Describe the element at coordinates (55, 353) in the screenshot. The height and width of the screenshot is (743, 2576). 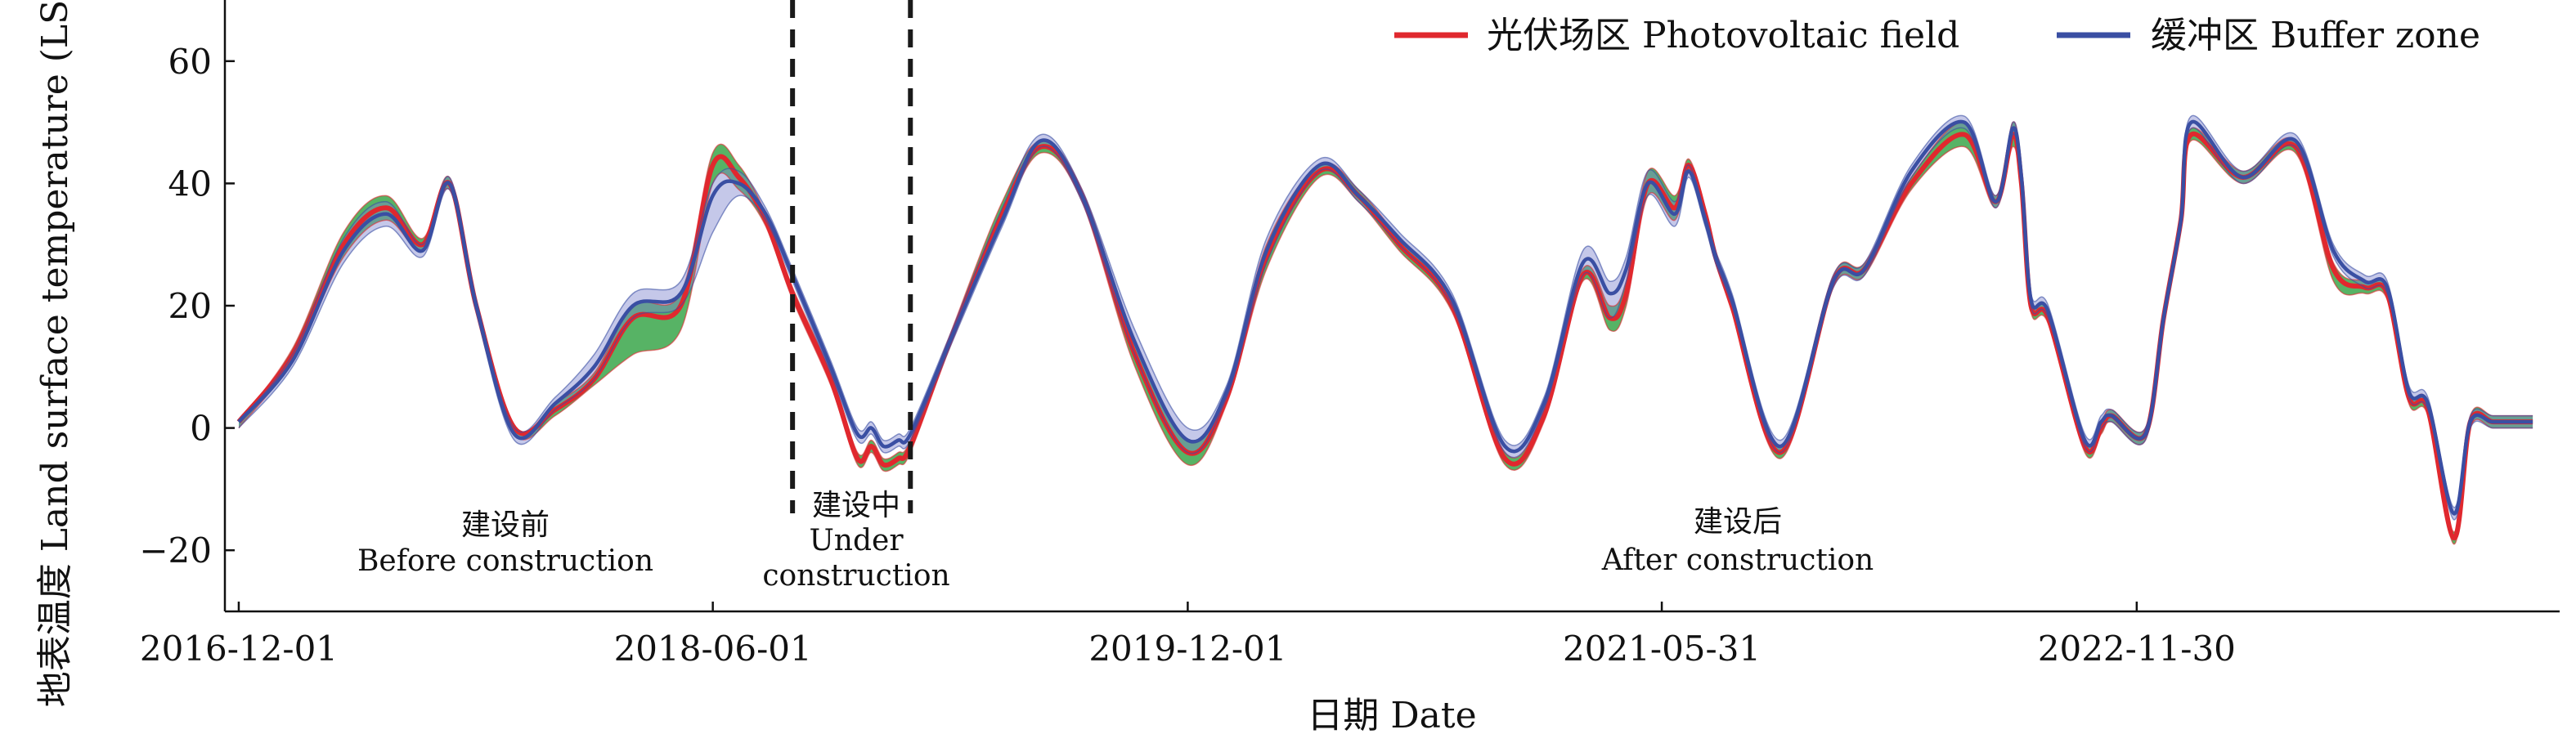
I see `y-axis-title: 地表温度 Land surface temperature (LST)/°C` at that location.